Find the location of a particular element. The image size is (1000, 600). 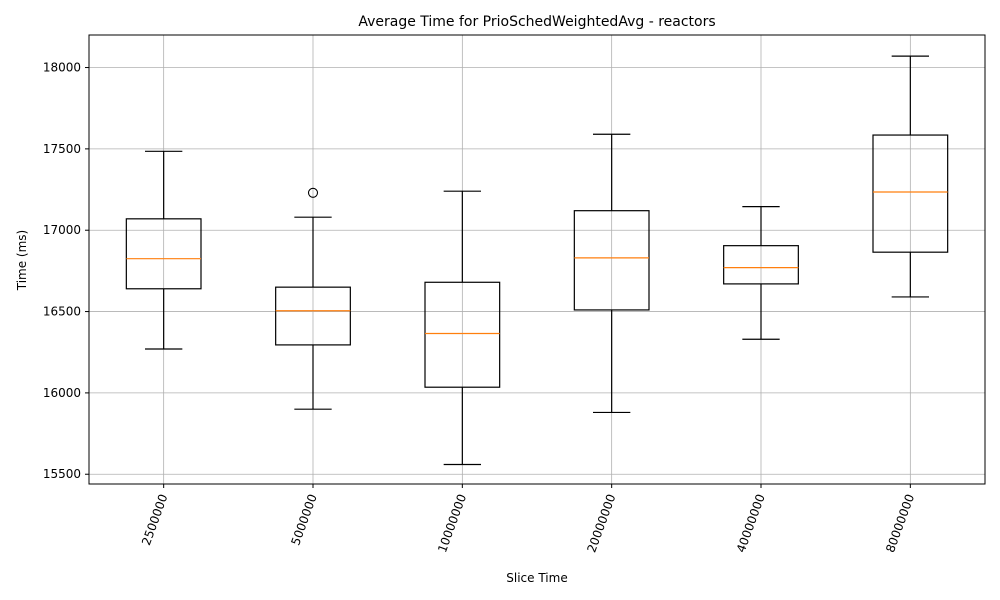

y-tick-label: 17000 is located at coordinates (62, 230).